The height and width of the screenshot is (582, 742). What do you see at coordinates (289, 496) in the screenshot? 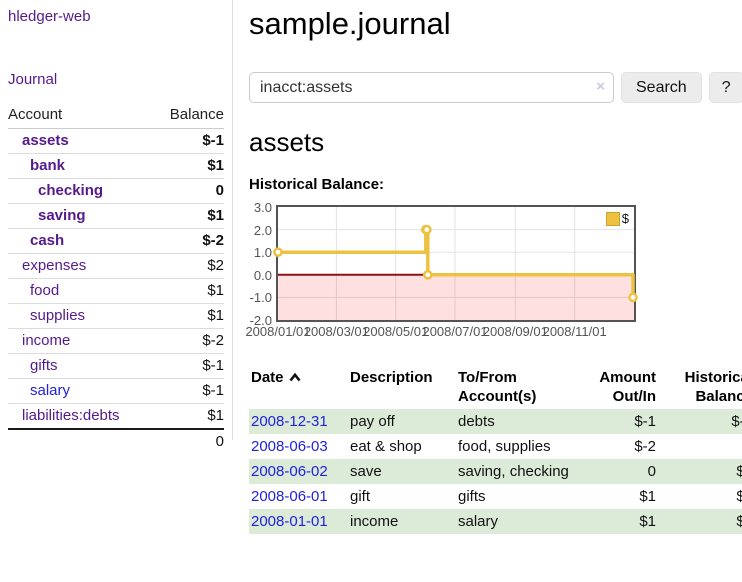
I see `transaction-date-link: 2008-06-01` at bounding box center [289, 496].